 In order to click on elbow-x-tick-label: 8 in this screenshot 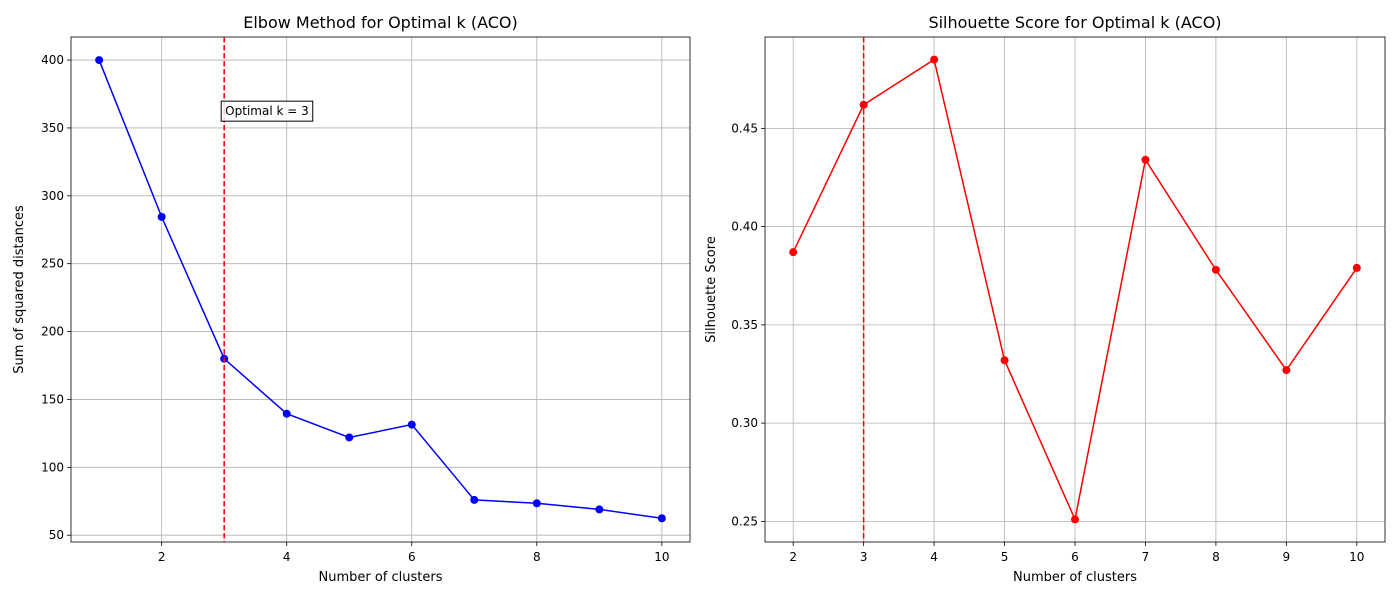, I will do `click(537, 557)`.